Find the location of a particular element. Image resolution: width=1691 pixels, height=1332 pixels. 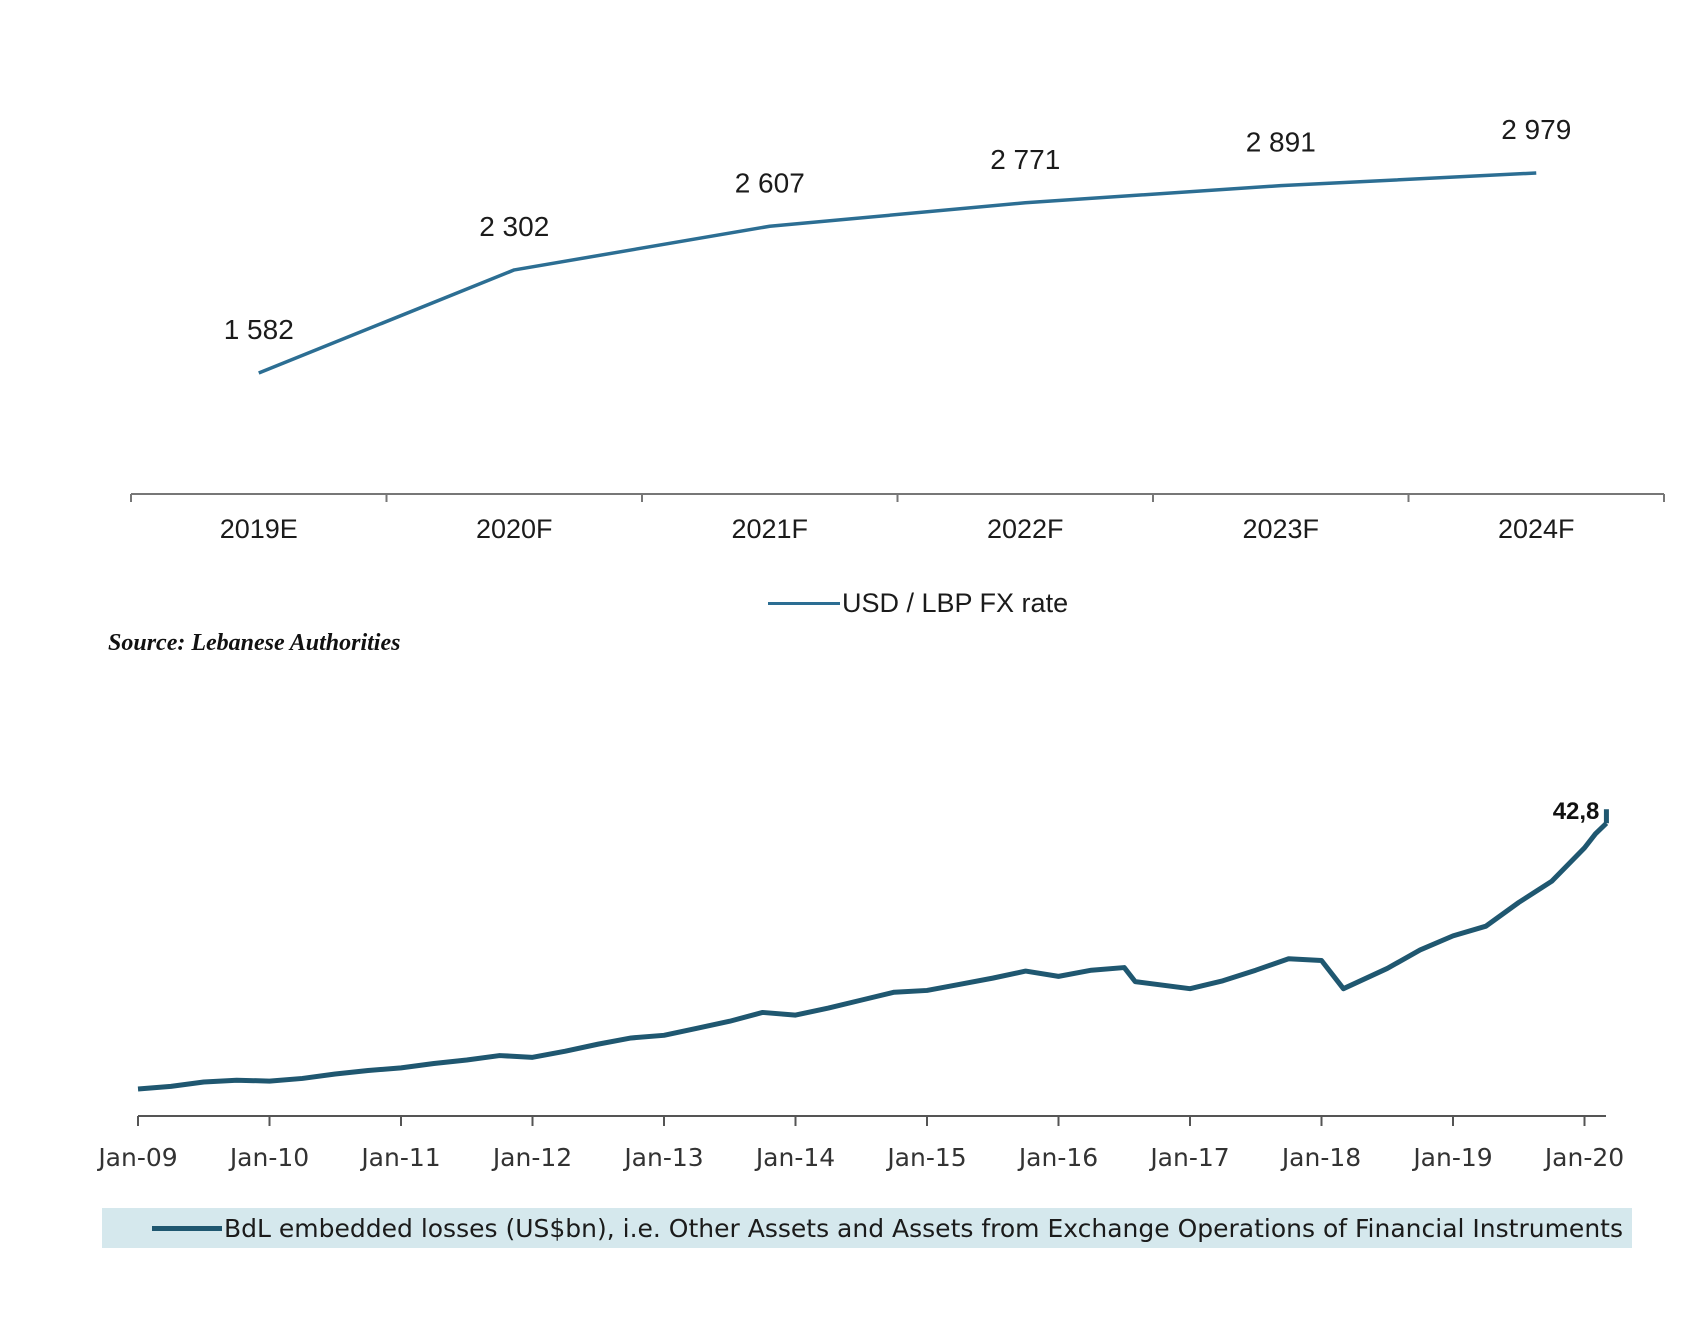

x-tick-label: Jan-10 is located at coordinates (268, 1157).